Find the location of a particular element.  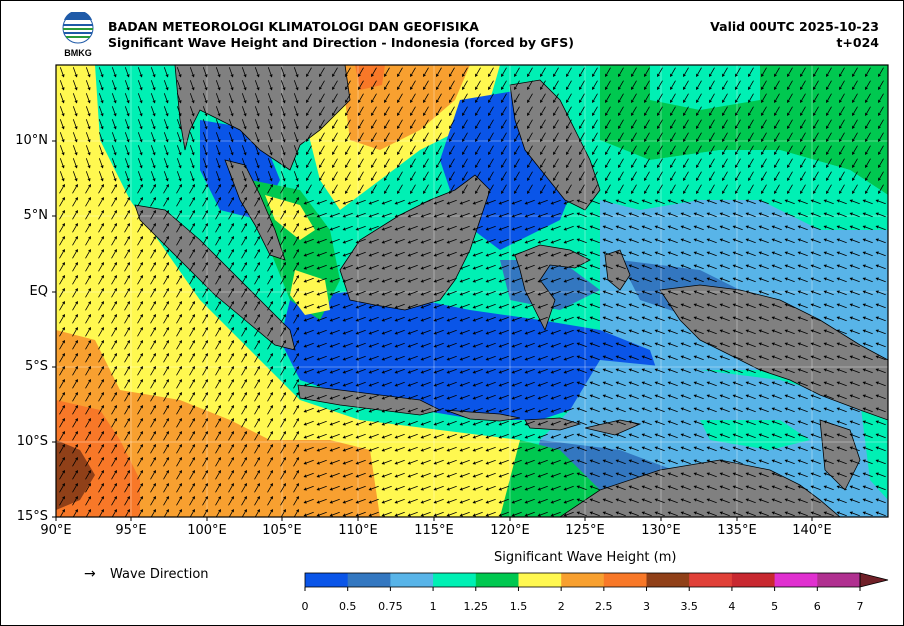

colorbar-tick-label: 0.5 is located at coordinates (347, 606).